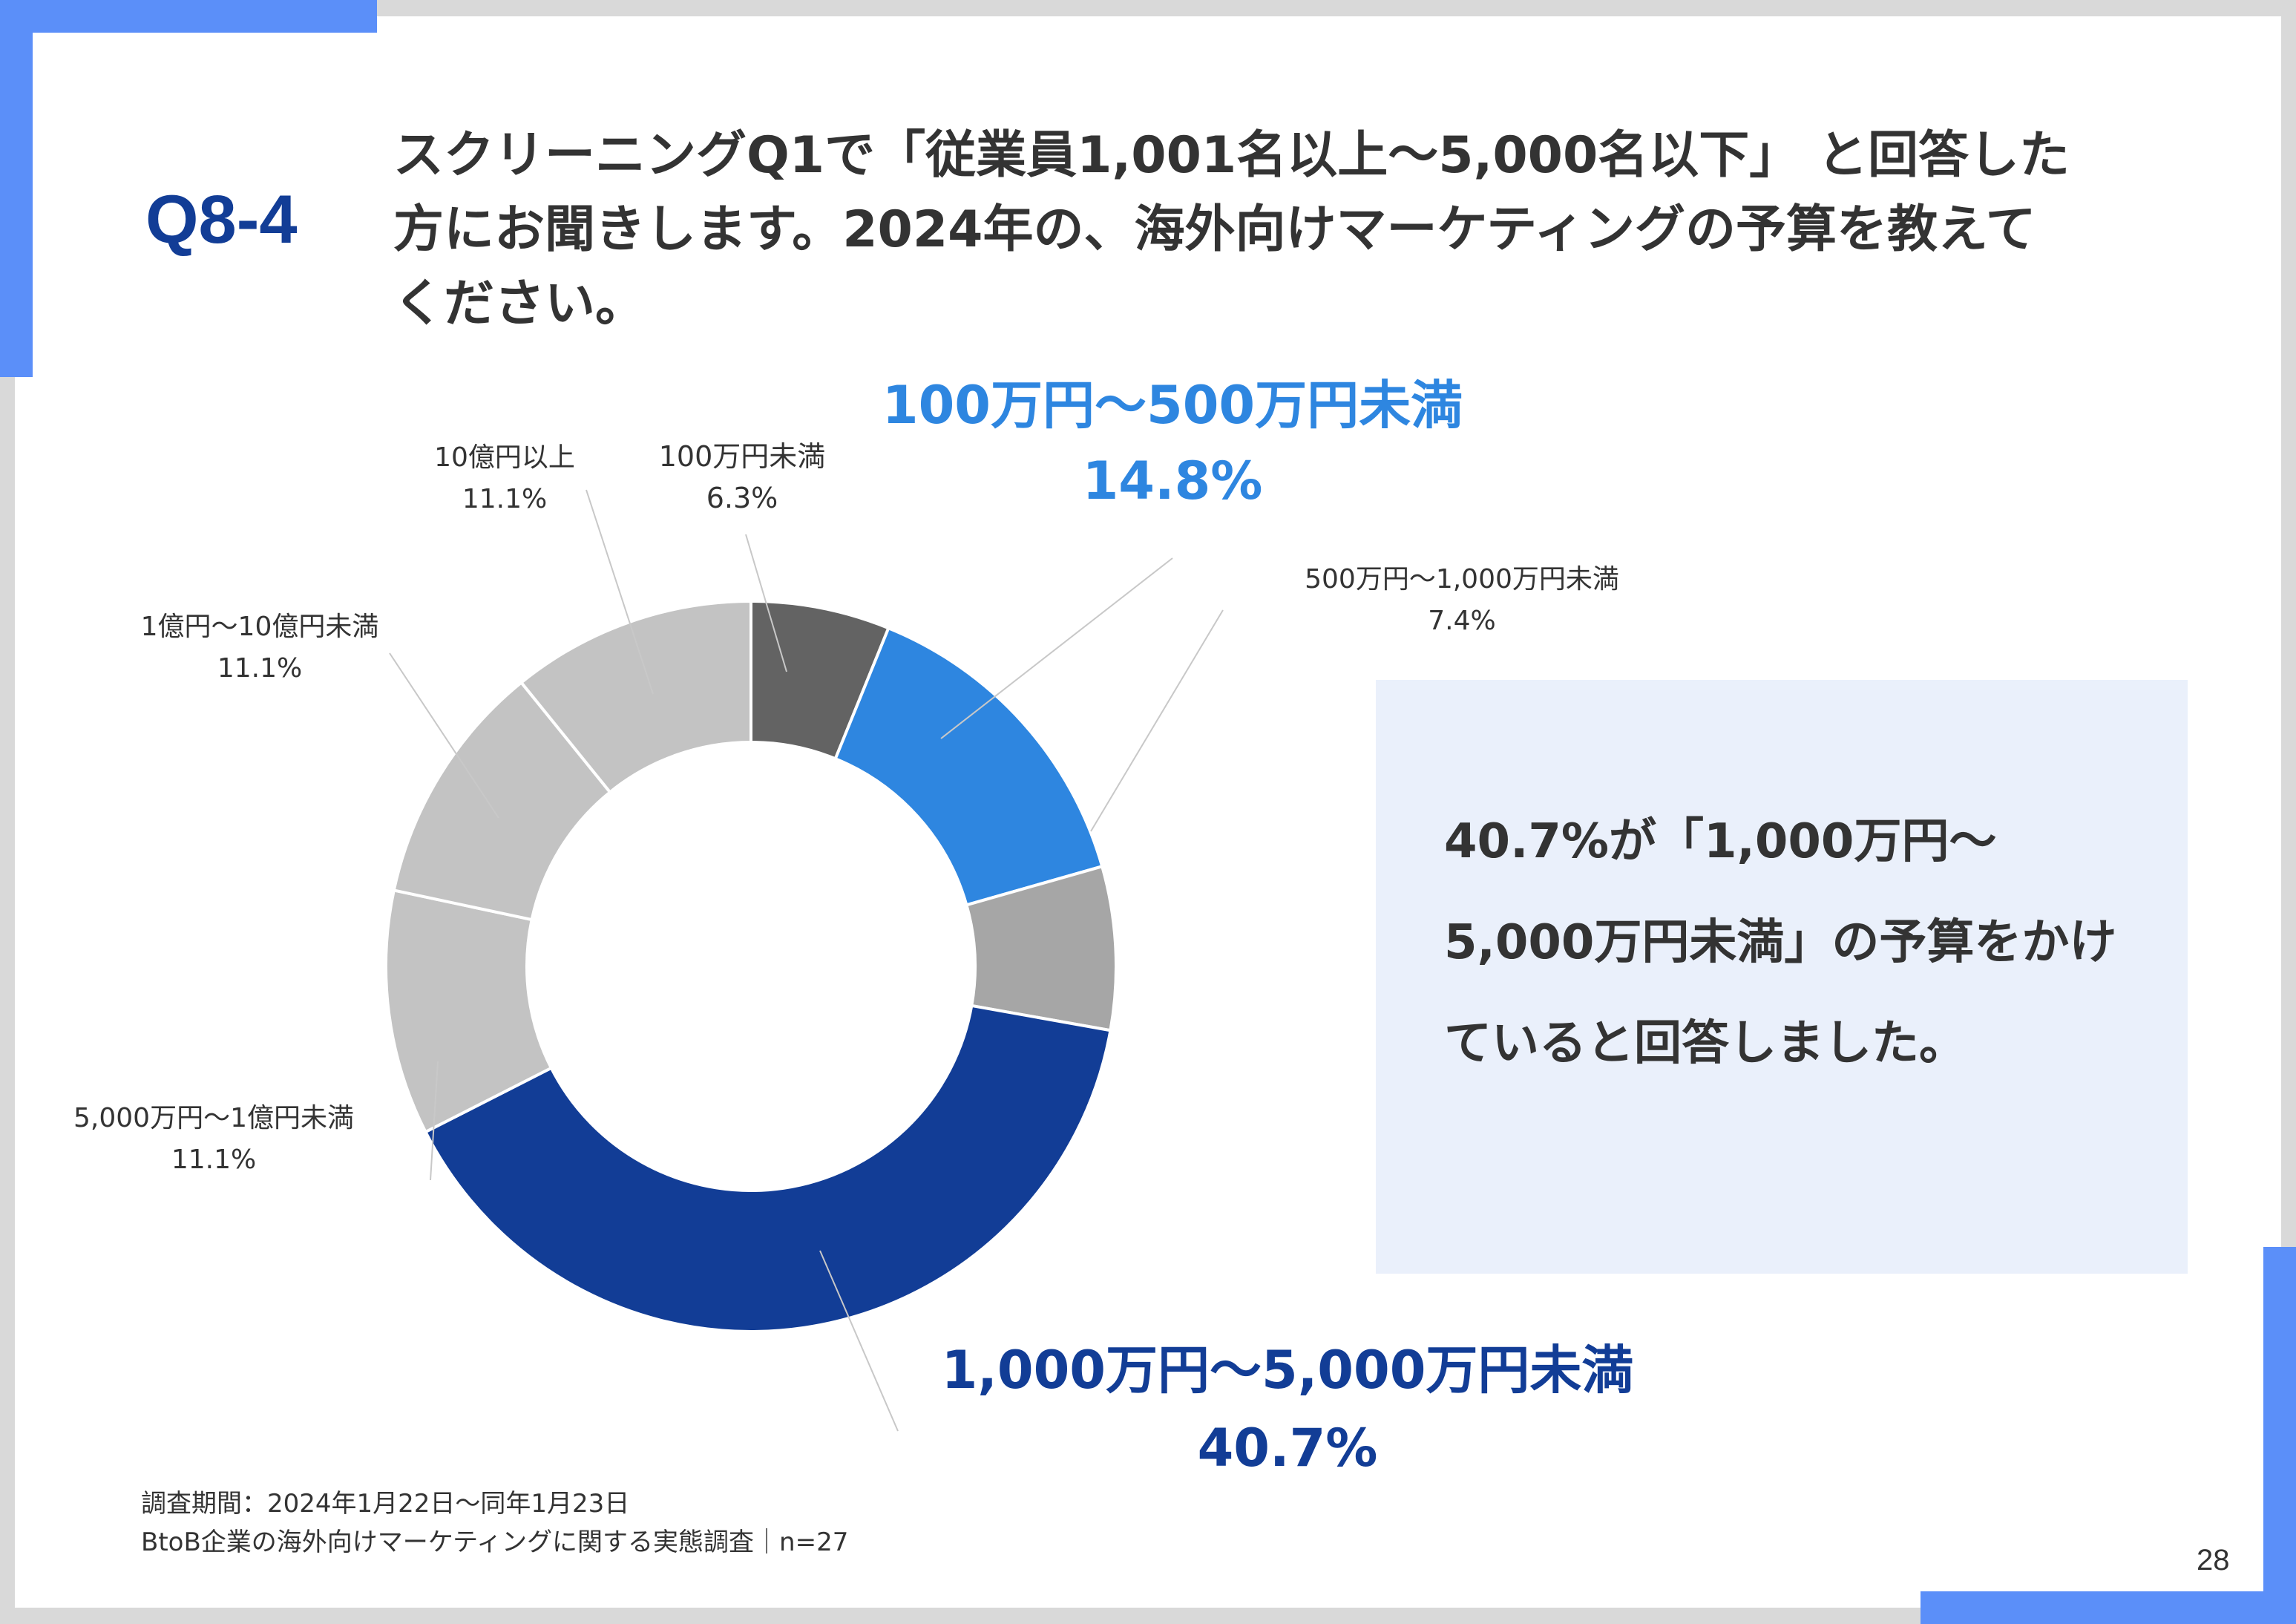 This screenshot has height=1624, width=2296. Describe the element at coordinates (1462, 621) in the screenshot. I see `slice-value-500-1-000-: 7.4%` at that location.